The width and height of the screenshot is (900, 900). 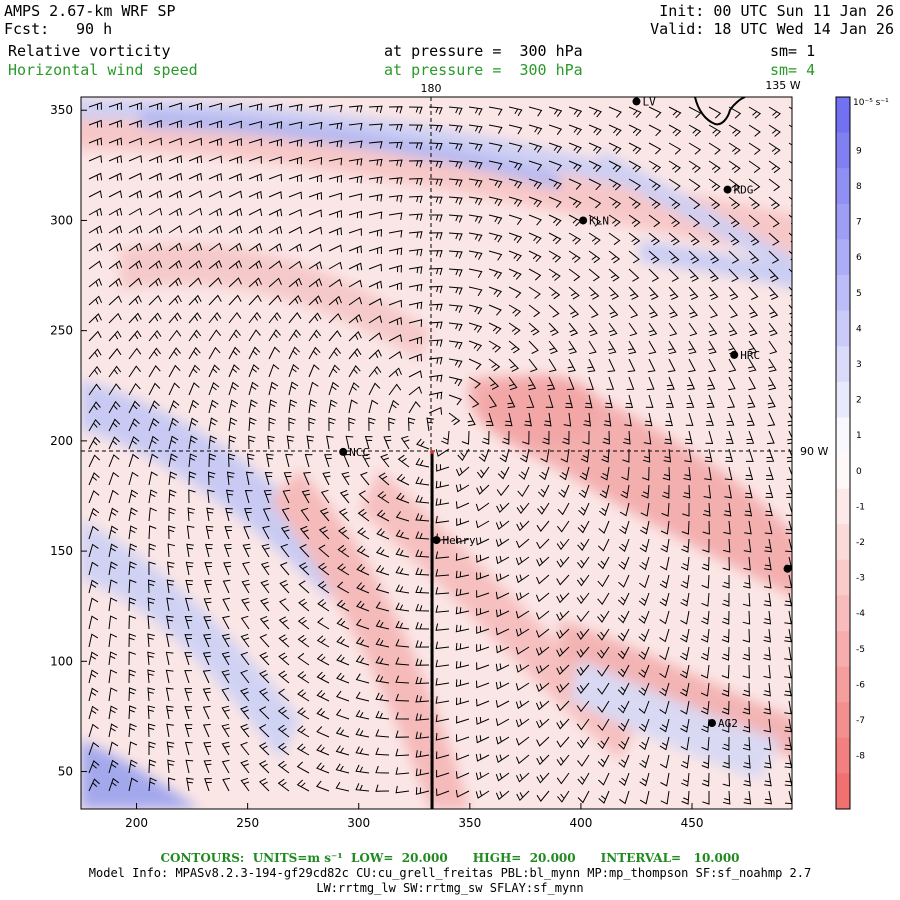 What do you see at coordinates (843, 453) in the screenshot?
I see `colorbar-frame` at bounding box center [843, 453].